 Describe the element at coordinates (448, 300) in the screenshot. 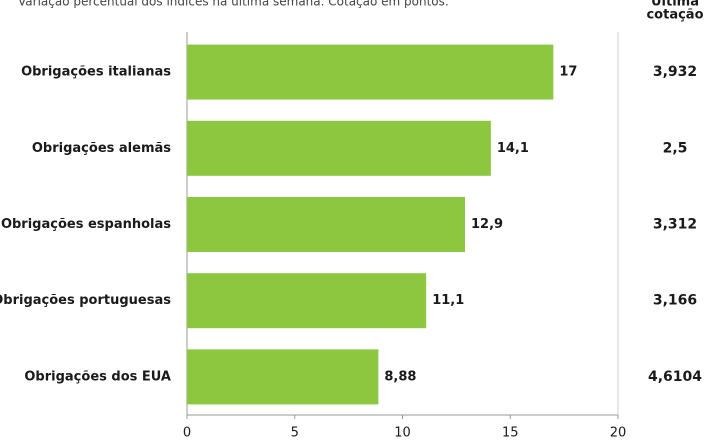

I see `value-label: 11,1` at that location.